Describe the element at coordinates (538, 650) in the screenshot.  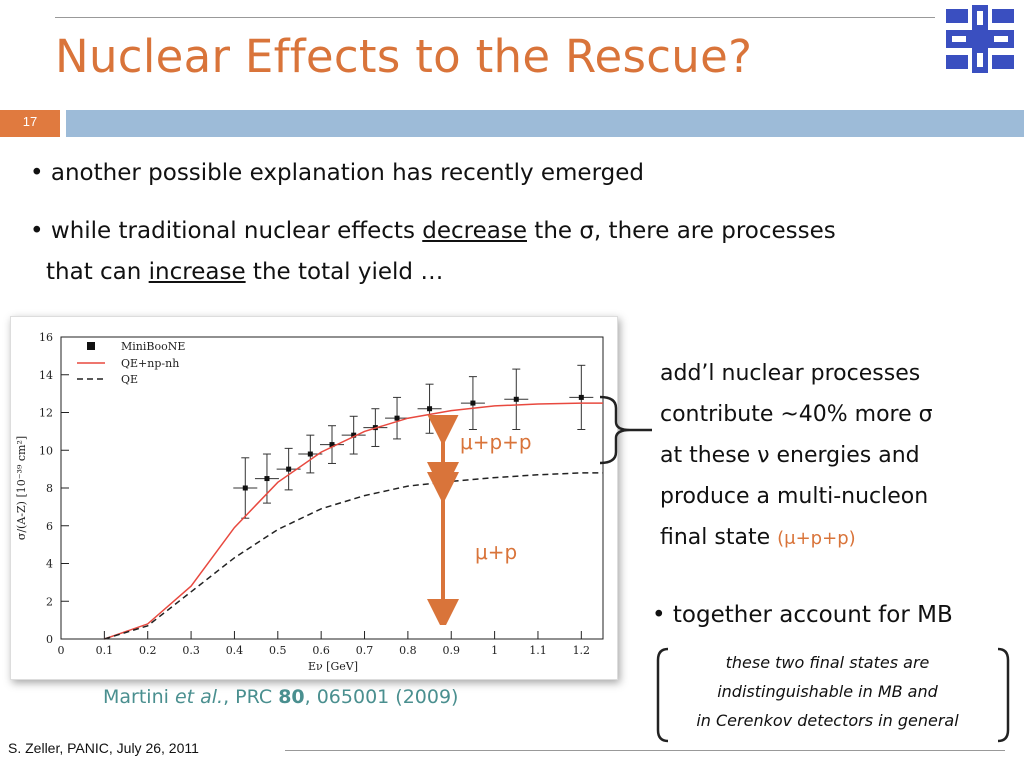
I see `x-tick-label: 1.1` at that location.